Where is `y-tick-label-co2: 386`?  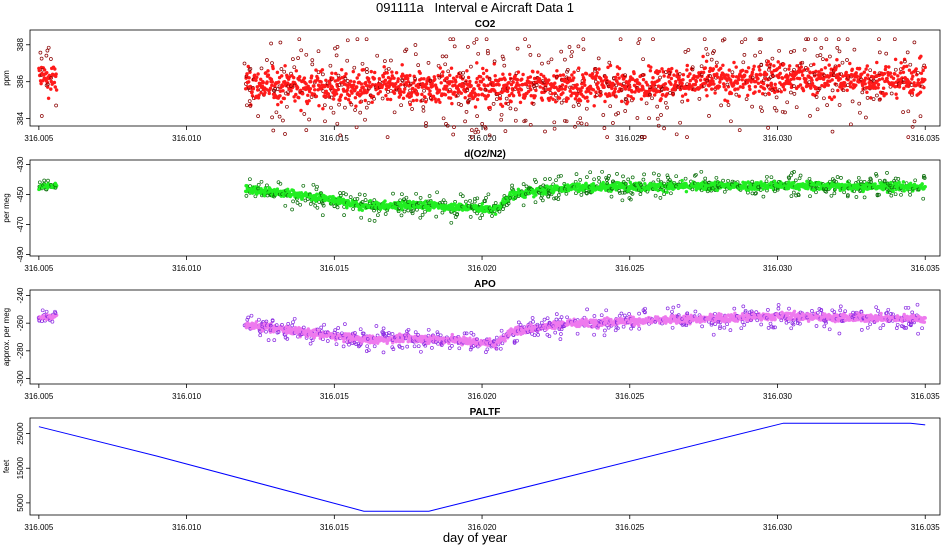 y-tick-label-co2: 386 is located at coordinates (20, 81).